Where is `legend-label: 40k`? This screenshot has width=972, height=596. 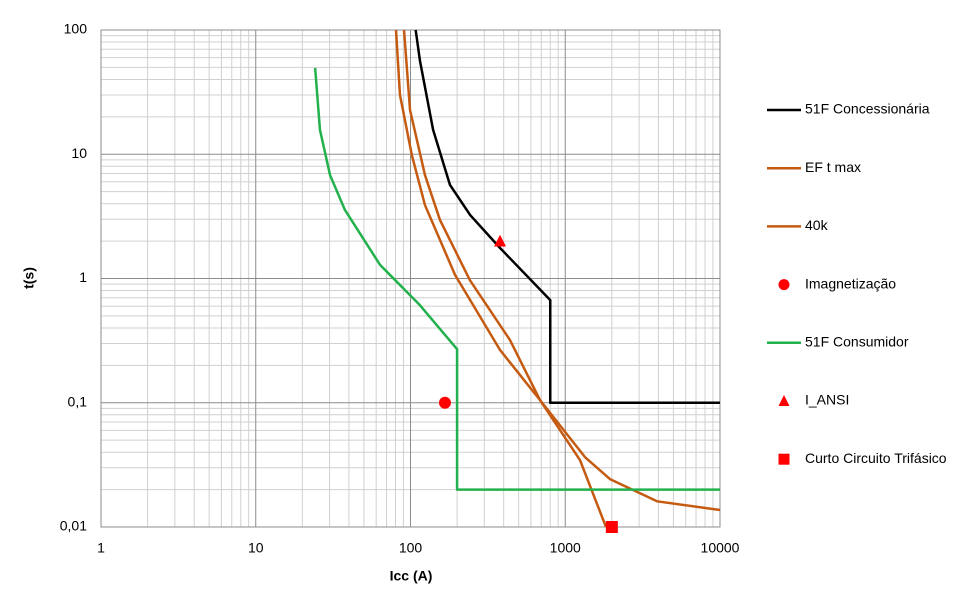
legend-label: 40k is located at coordinates (817, 225).